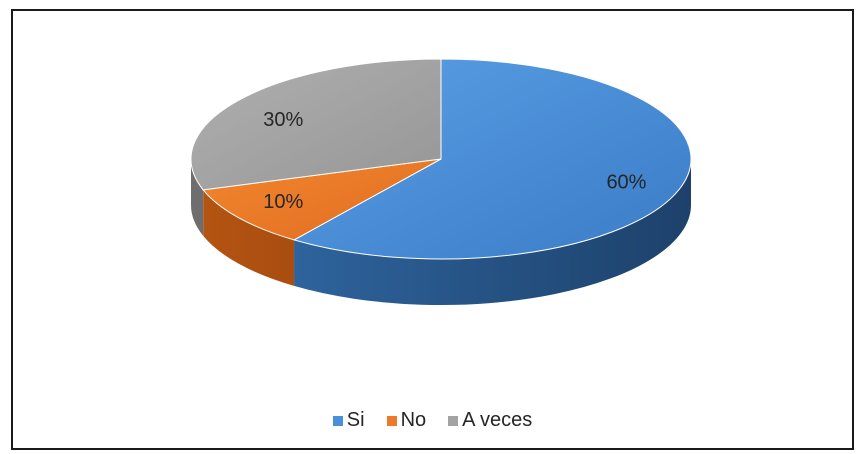 This screenshot has width=859, height=454. What do you see at coordinates (283, 120) in the screenshot?
I see `data-label-a-veces: 30%` at bounding box center [283, 120].